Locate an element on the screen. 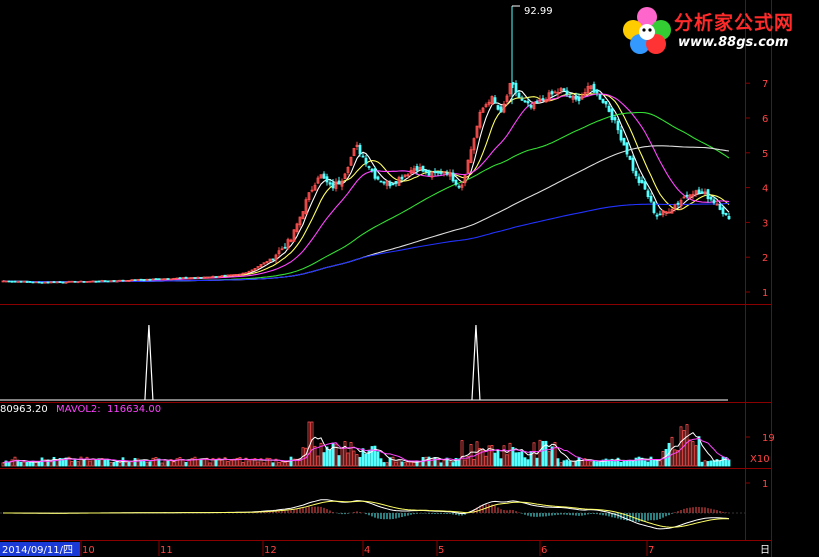 This screenshot has width=819, height=557. volume-tick-label: 19 is located at coordinates (768, 438).